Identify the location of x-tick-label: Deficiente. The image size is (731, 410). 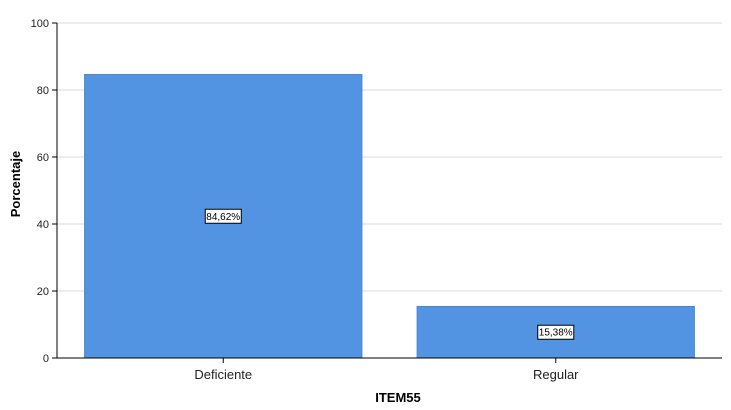
(223, 374).